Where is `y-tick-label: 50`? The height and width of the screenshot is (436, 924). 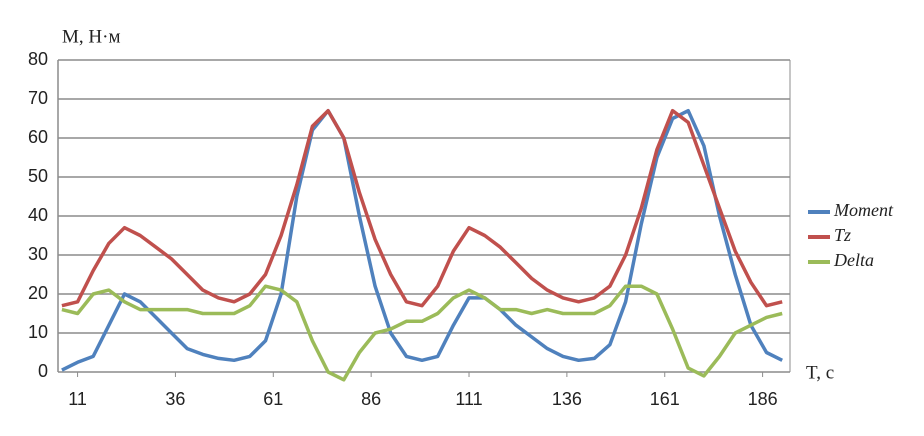
y-tick-label: 50 is located at coordinates (38, 176).